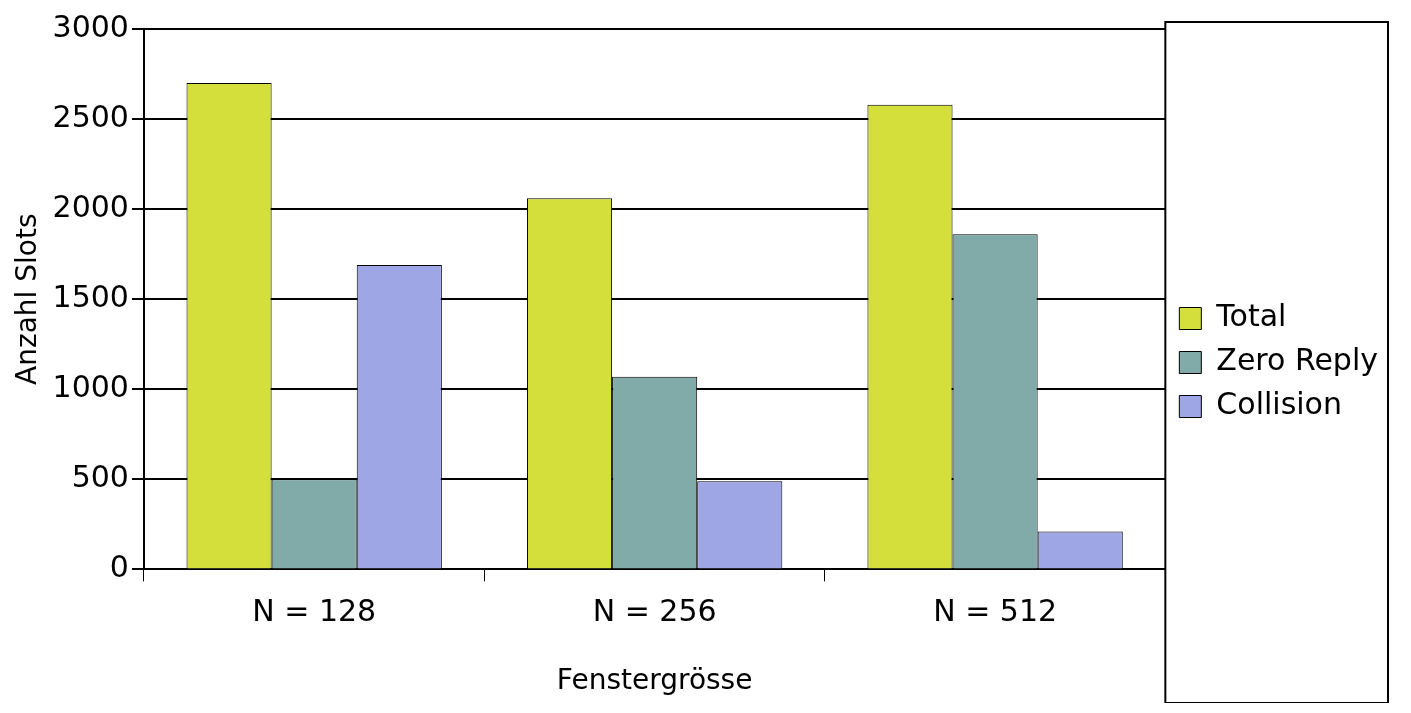 The image size is (1411, 713). I want to click on y-tick-label: 2500, so click(90, 116).